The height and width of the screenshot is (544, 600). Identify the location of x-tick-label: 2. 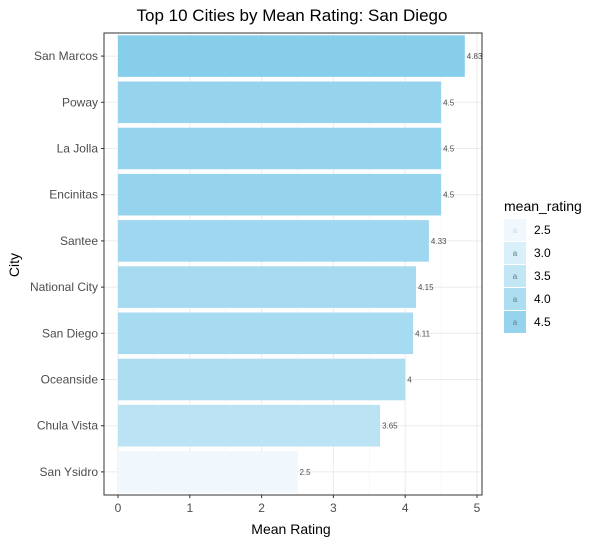
(261, 508).